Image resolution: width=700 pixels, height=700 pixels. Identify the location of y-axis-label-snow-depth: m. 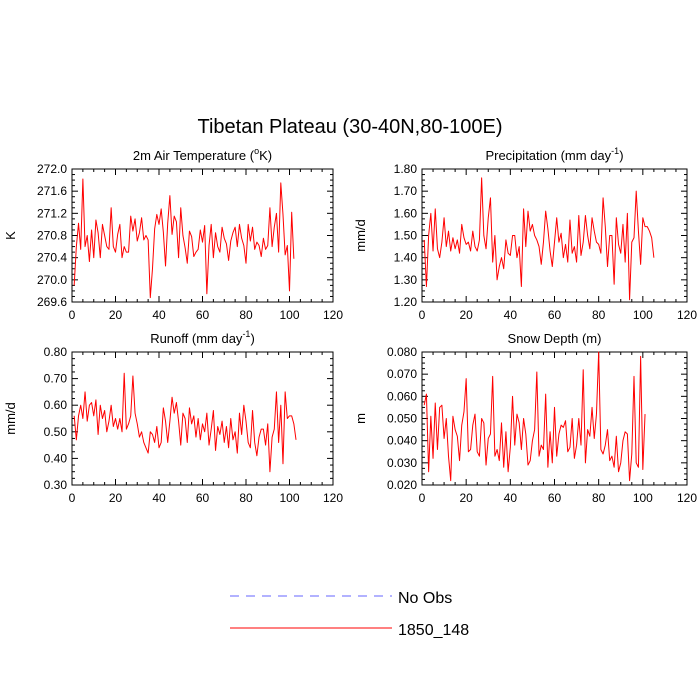
(360, 418).